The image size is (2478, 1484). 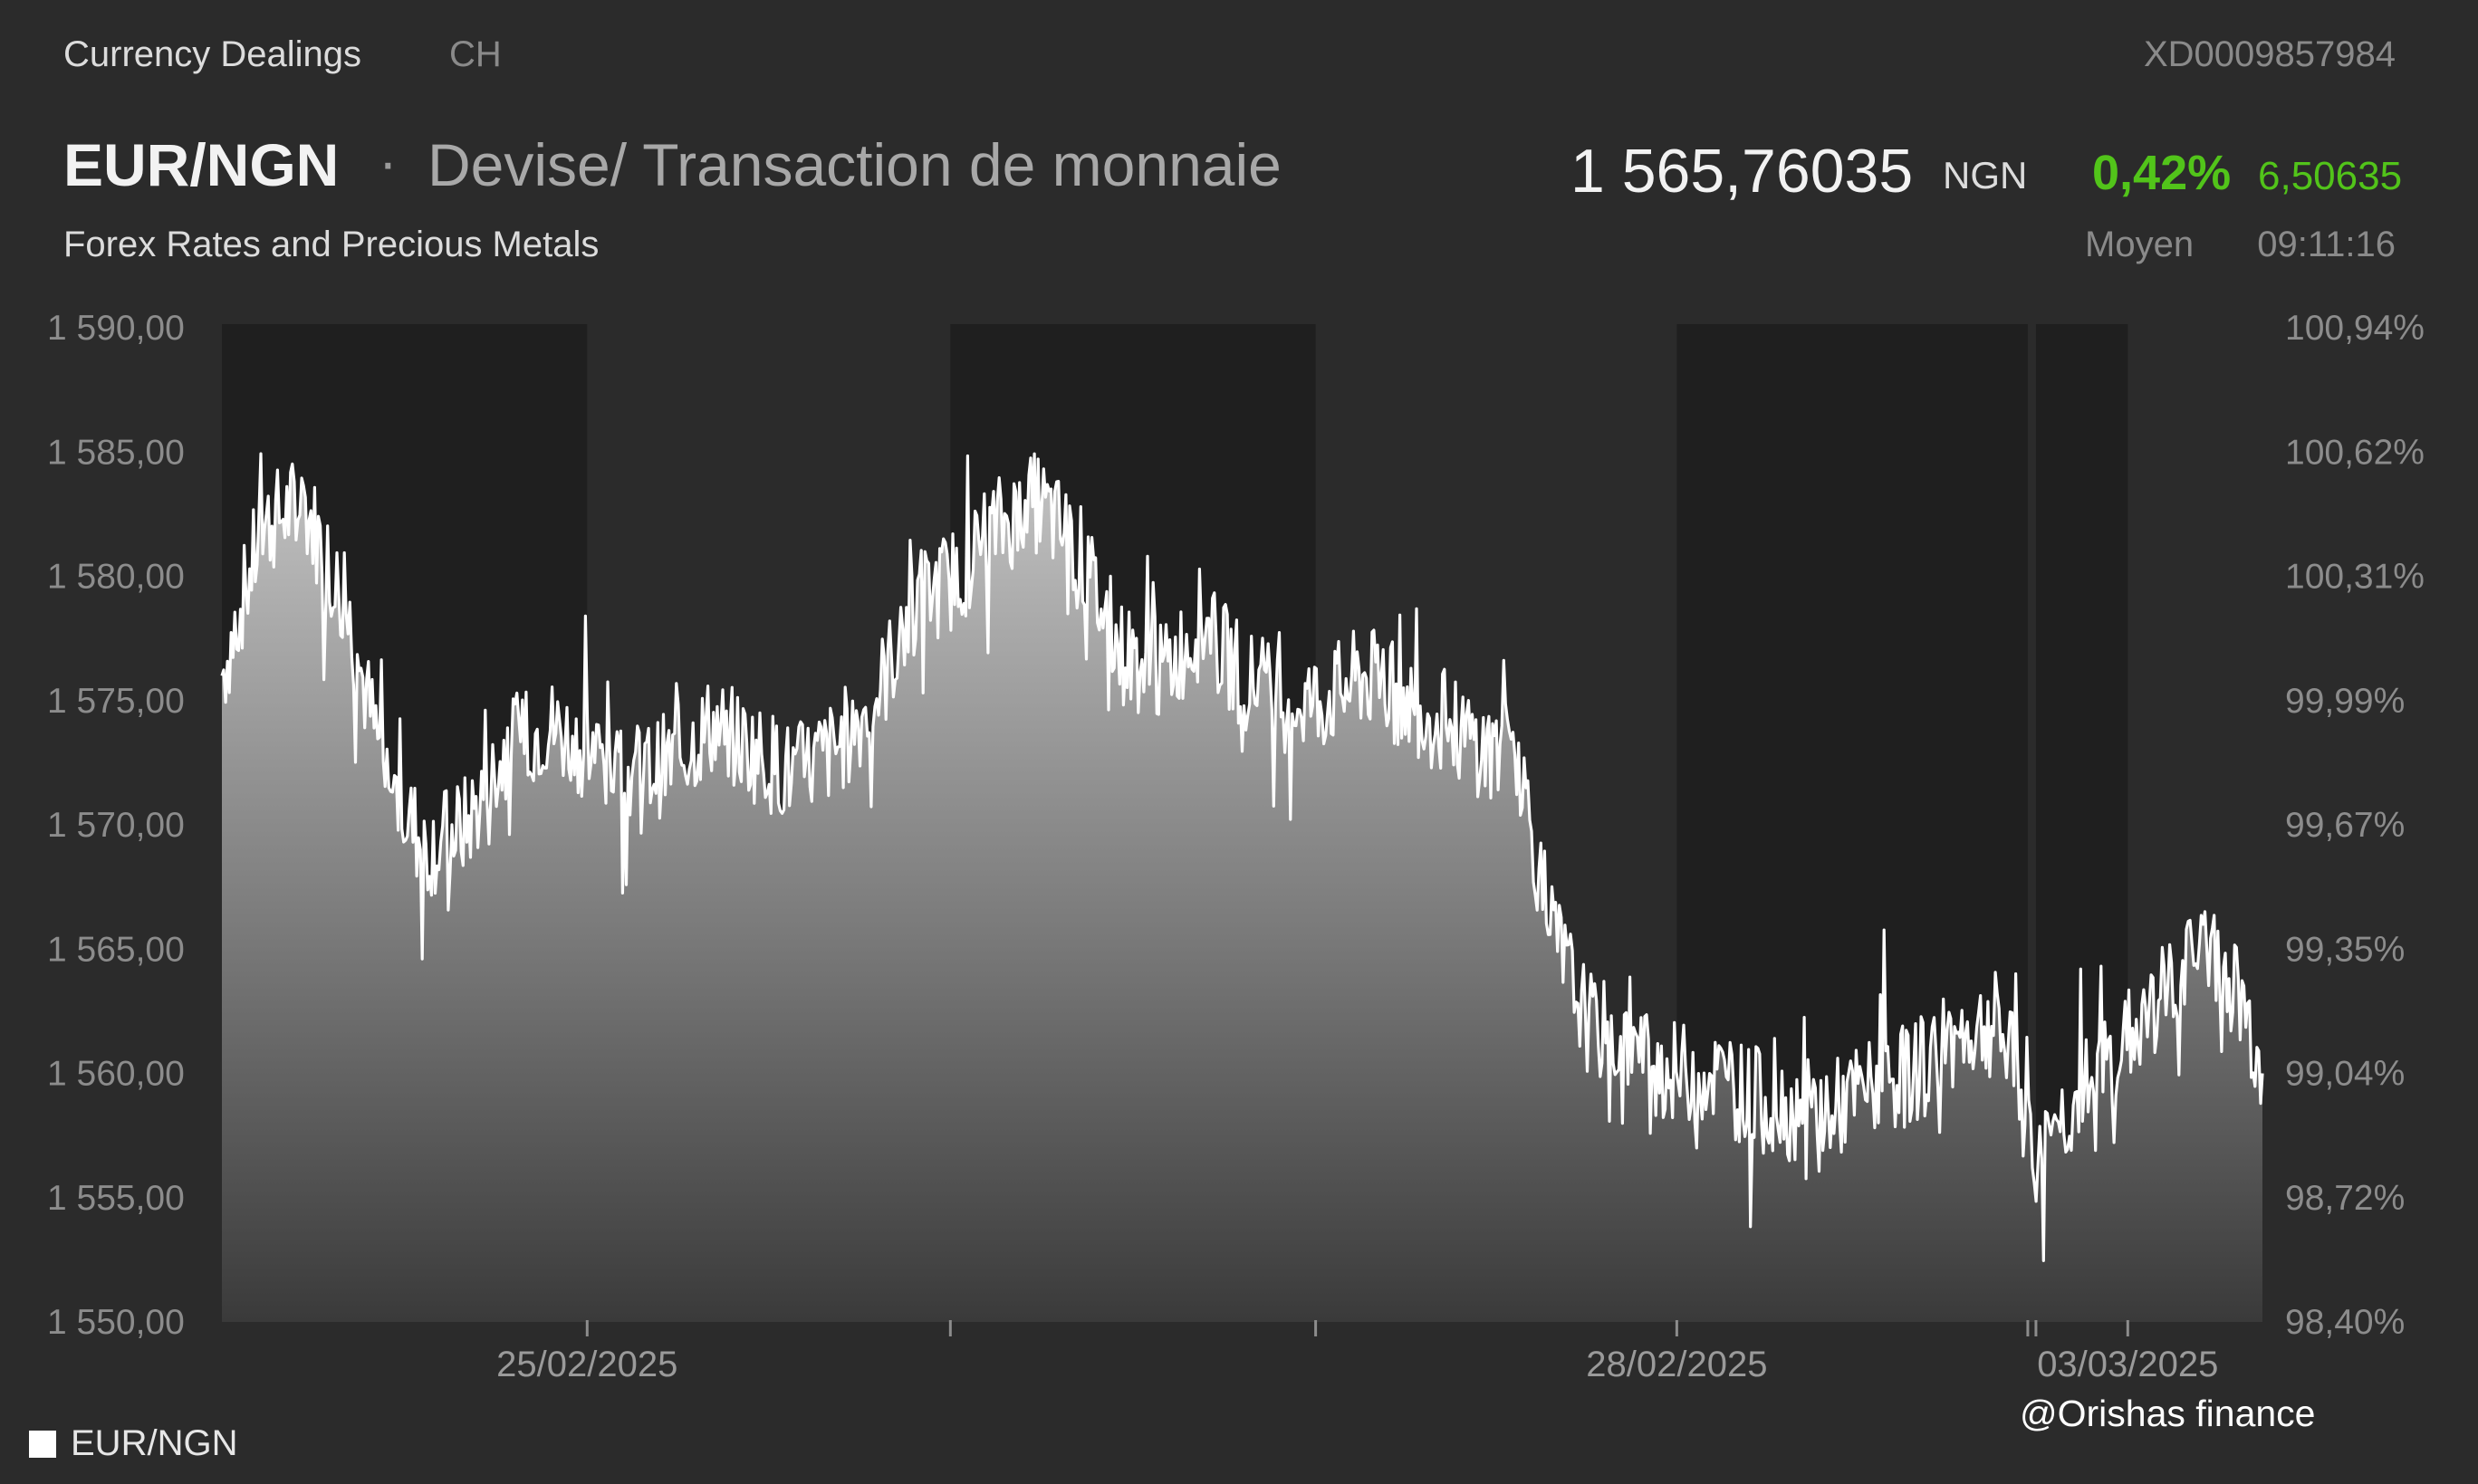 I want to click on last-price: 1 565,76035, so click(x=1742, y=171).